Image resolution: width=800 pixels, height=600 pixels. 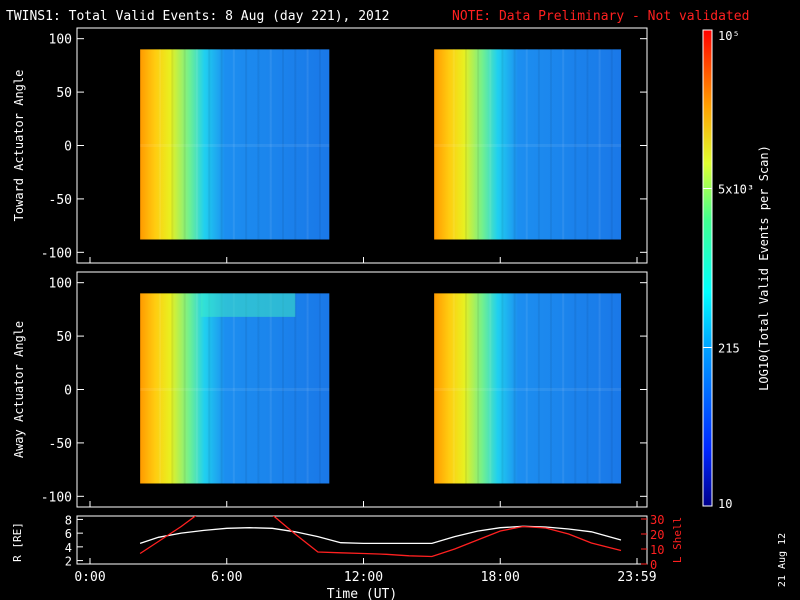 What do you see at coordinates (653, 565) in the screenshot?
I see `right-tick-label: 0` at bounding box center [653, 565].